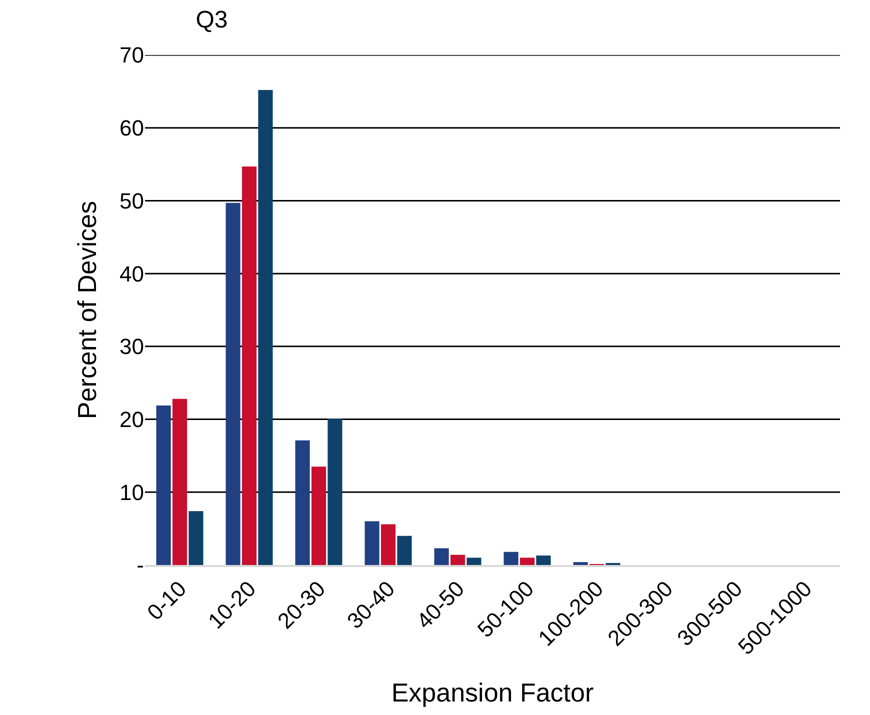 This screenshot has width=870, height=715. Describe the element at coordinates (132, 419) in the screenshot. I see `y-tick-label: 20` at that location.